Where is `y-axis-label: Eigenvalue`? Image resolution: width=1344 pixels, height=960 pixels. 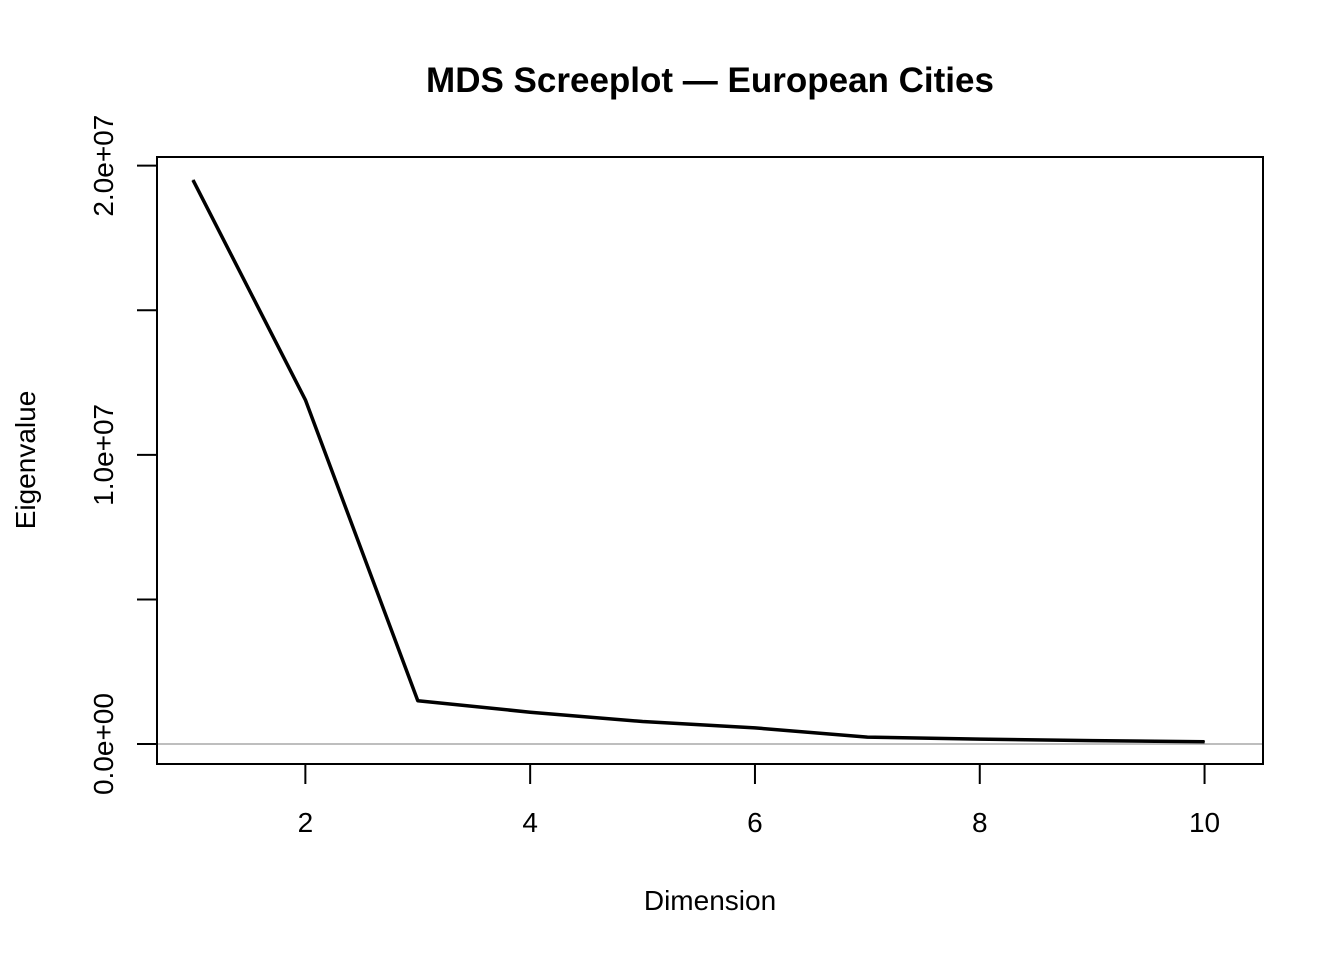 y-axis-label: Eigenvalue is located at coordinates (25, 460).